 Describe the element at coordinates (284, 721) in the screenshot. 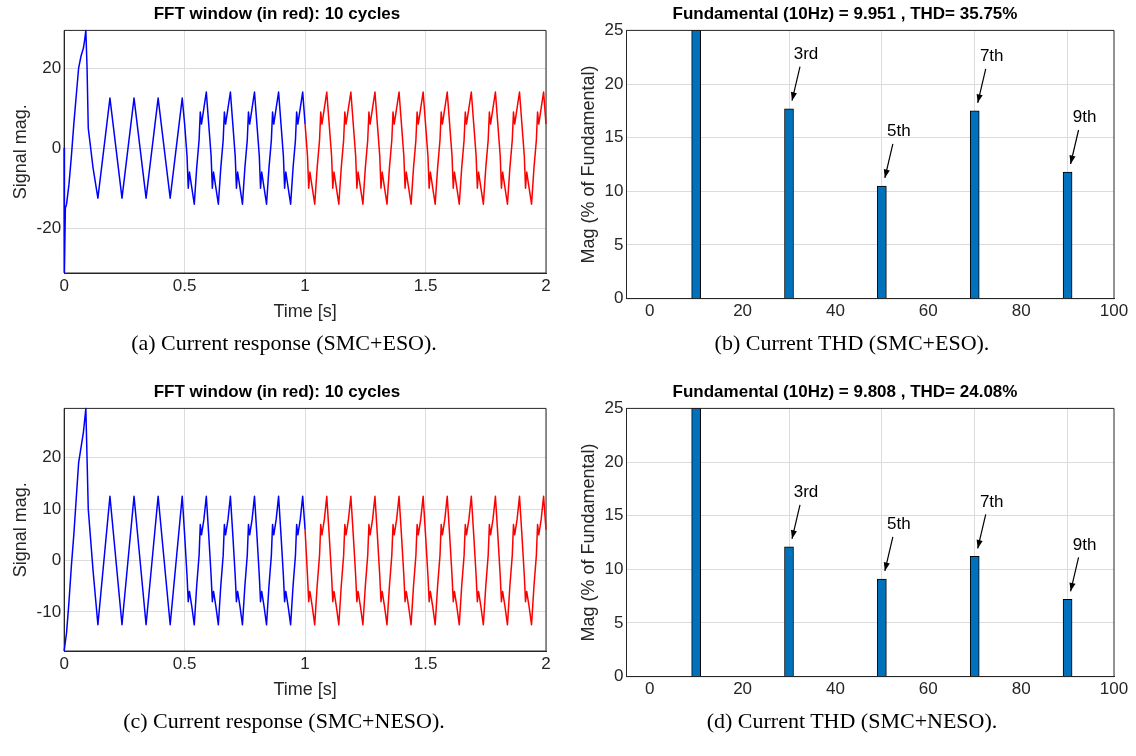

I see `text: (c) Current response (SMC+NESO).` at that location.